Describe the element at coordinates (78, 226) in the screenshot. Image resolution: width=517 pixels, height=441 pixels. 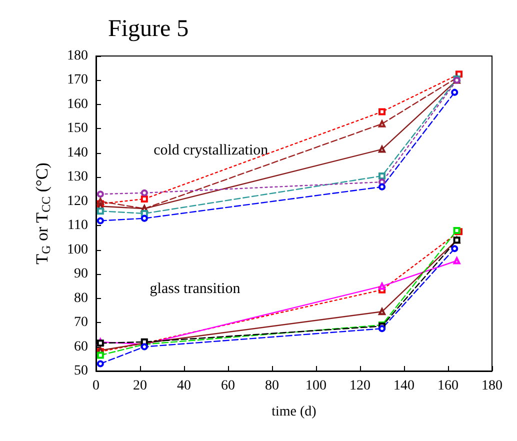
I see `y-tick-label: 110` at that location.